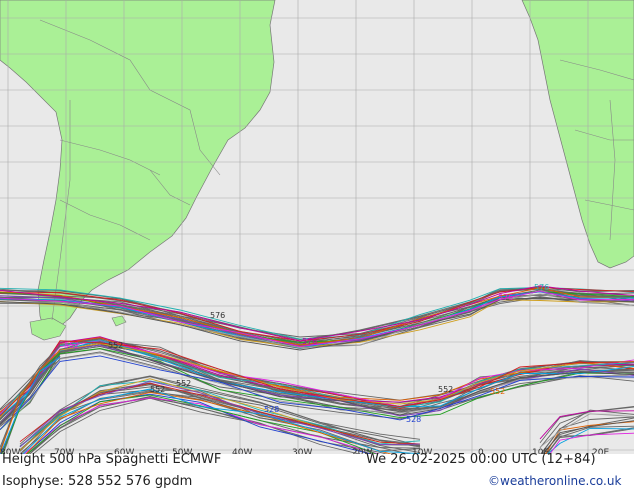 The height and width of the screenshot is (490, 634). Describe the element at coordinates (481, 459) in the screenshot. I see `valid-time: We 26-02-2025 00:00 UTC (12+84)` at that location.